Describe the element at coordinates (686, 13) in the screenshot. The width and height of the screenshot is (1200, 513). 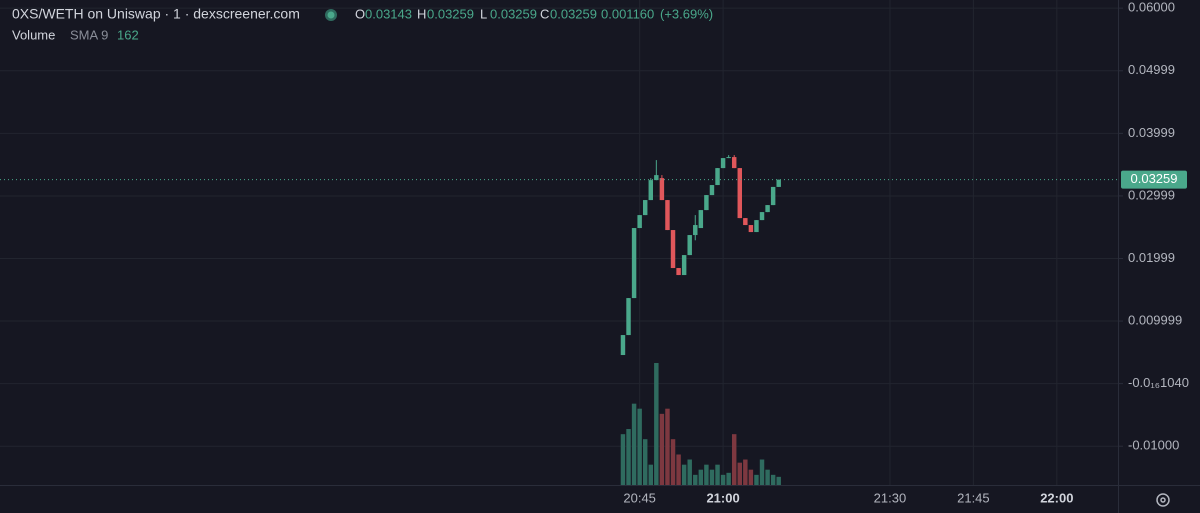
I see `change-pct: (+3.69%)` at that location.